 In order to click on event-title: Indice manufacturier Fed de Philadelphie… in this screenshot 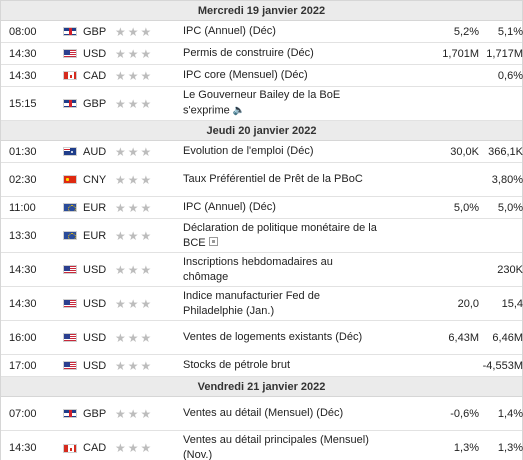, I will do `click(251, 303)`.